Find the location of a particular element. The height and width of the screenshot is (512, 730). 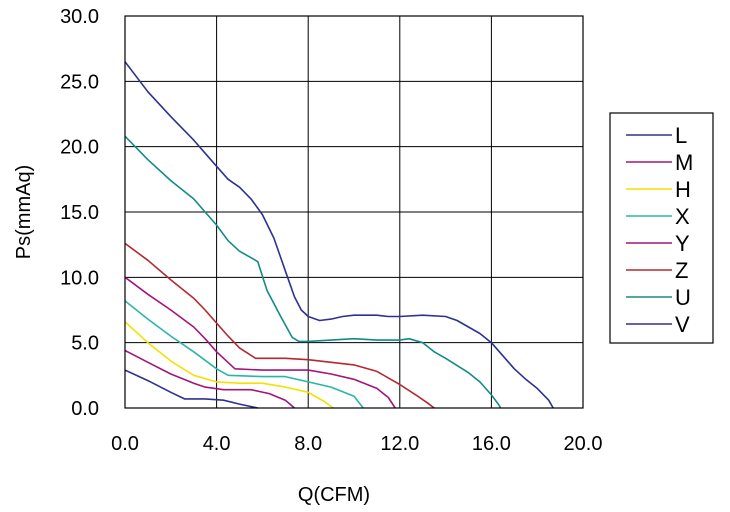

legend-label-z: Z is located at coordinates (681, 270).